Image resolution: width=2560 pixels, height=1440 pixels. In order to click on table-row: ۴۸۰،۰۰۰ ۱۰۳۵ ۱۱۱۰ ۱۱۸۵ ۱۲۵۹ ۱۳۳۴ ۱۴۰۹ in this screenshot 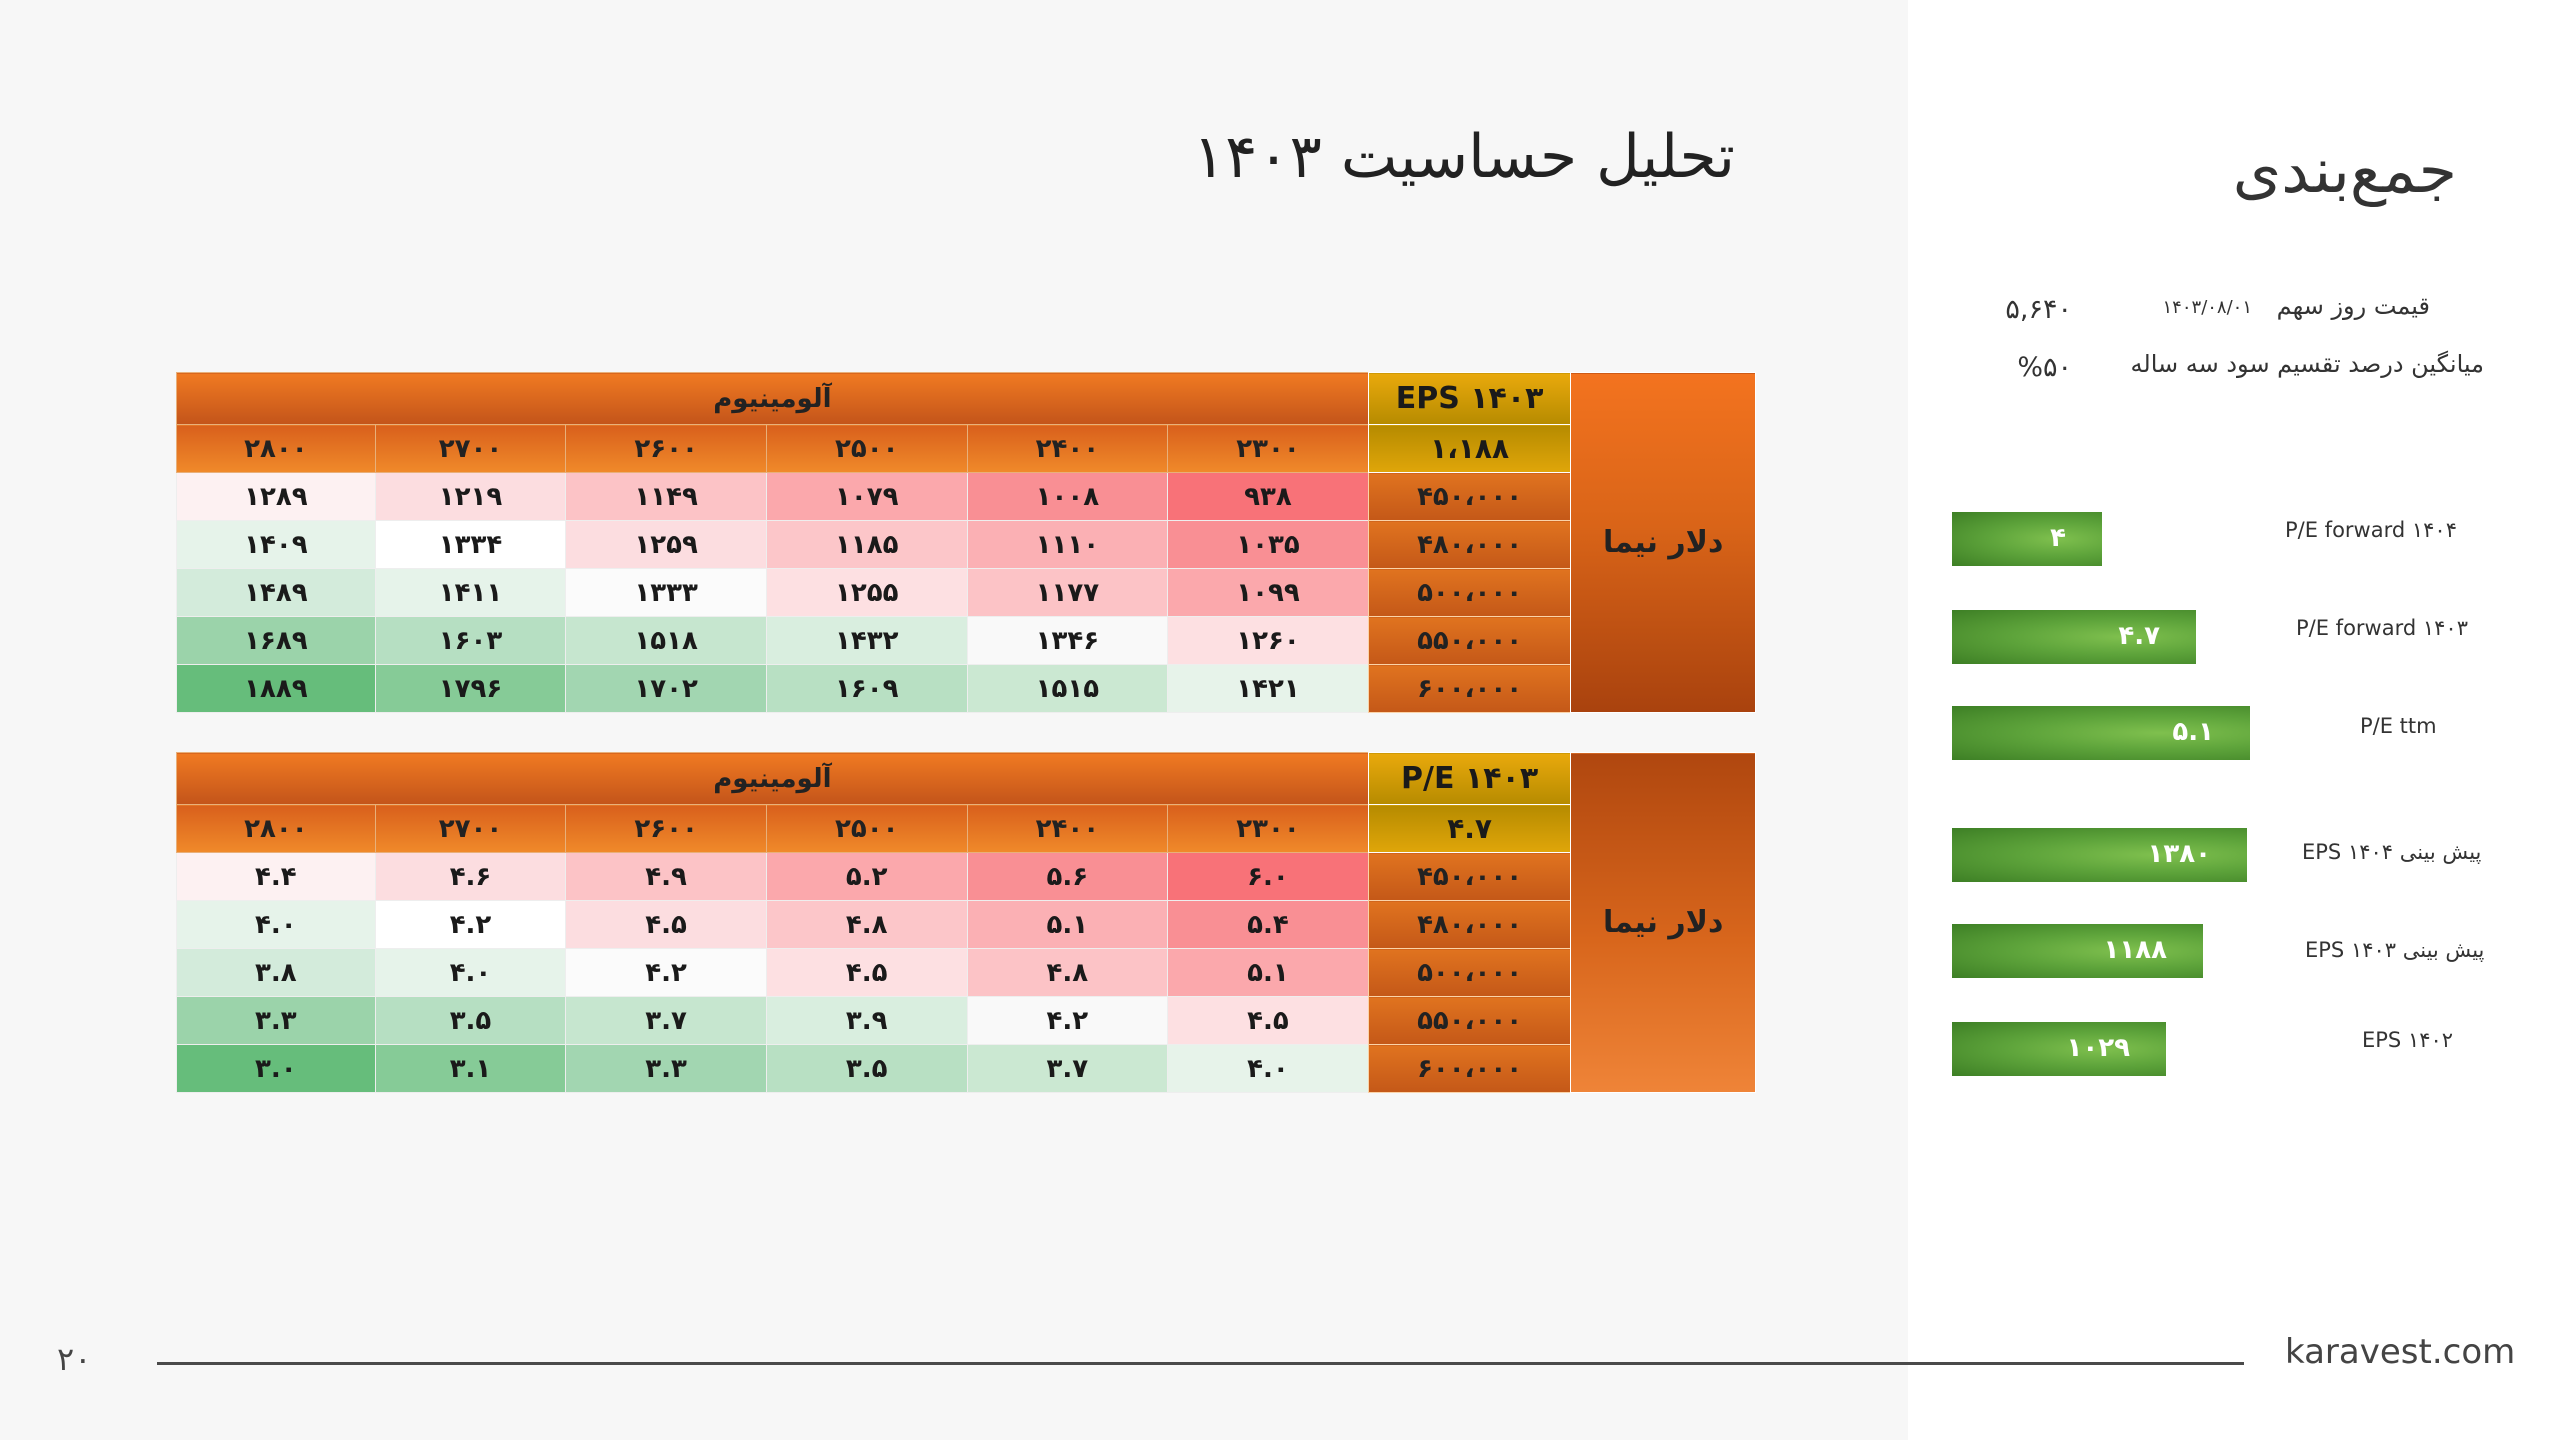, I will do `click(966, 544)`.